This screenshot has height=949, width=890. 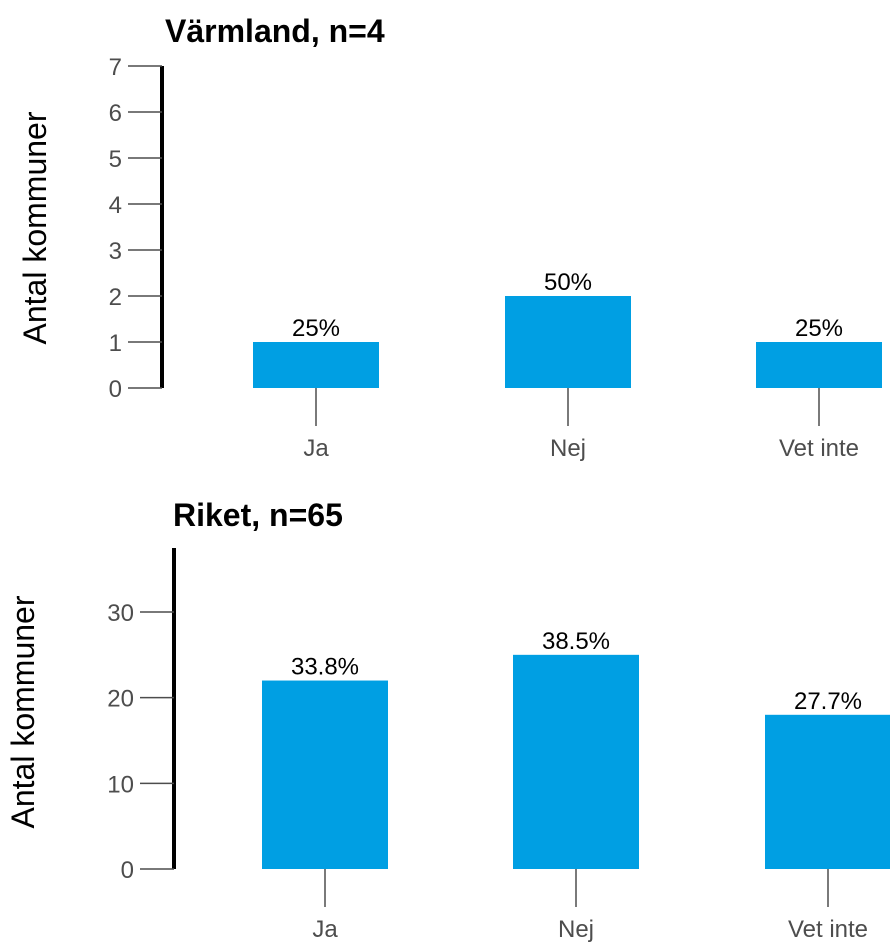 I want to click on y-tick-label: 30, so click(x=120, y=613).